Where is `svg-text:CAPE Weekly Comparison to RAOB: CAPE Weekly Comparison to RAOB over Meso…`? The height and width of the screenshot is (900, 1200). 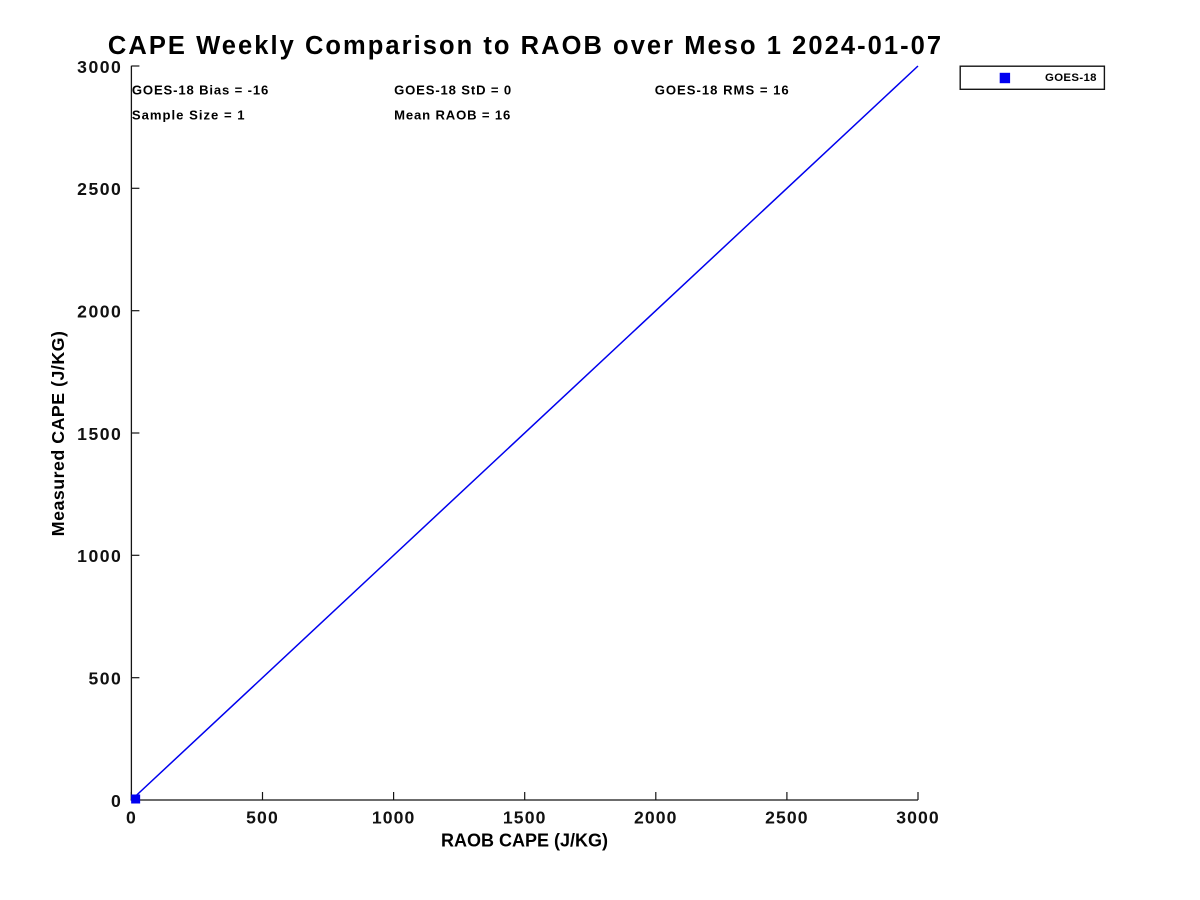
svg-text:CAPE Weekly Comparison to RAOB: CAPE Weekly Comparison to RAOB over Meso… is located at coordinates (525, 46).